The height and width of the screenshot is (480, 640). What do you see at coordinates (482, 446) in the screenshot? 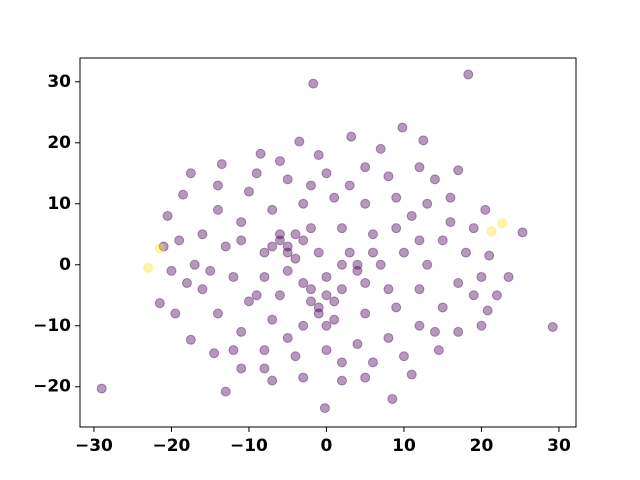
I see `x-tick-label: 20` at bounding box center [482, 446].